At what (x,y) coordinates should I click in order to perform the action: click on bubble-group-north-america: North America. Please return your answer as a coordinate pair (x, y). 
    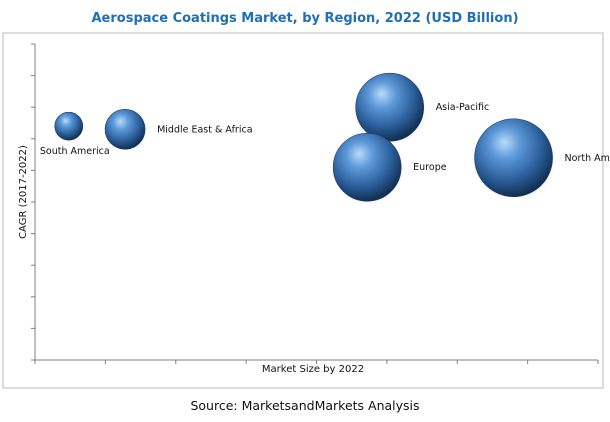
    Looking at the image, I should click on (542, 160).